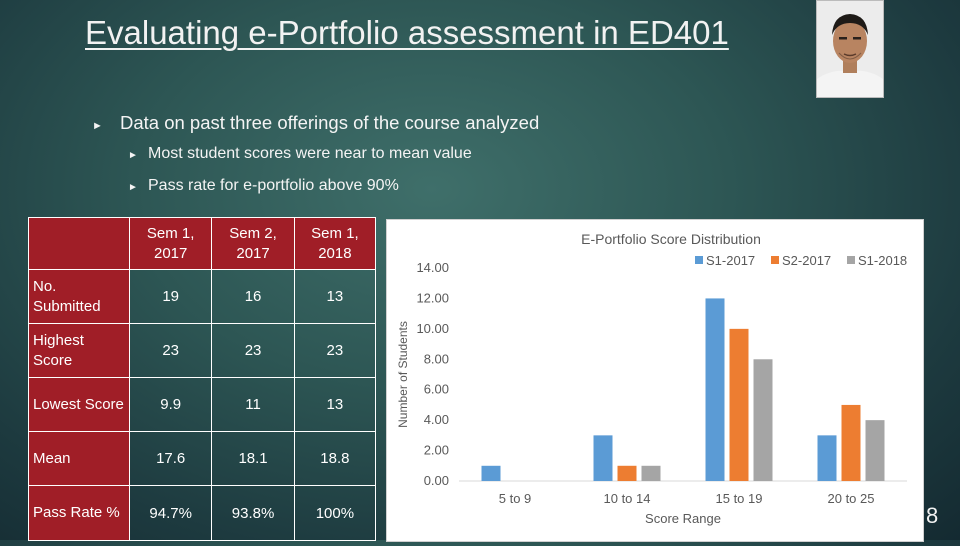 This screenshot has height=546, width=960. What do you see at coordinates (335, 513) in the screenshot?
I see `table-cell: 100%` at bounding box center [335, 513].